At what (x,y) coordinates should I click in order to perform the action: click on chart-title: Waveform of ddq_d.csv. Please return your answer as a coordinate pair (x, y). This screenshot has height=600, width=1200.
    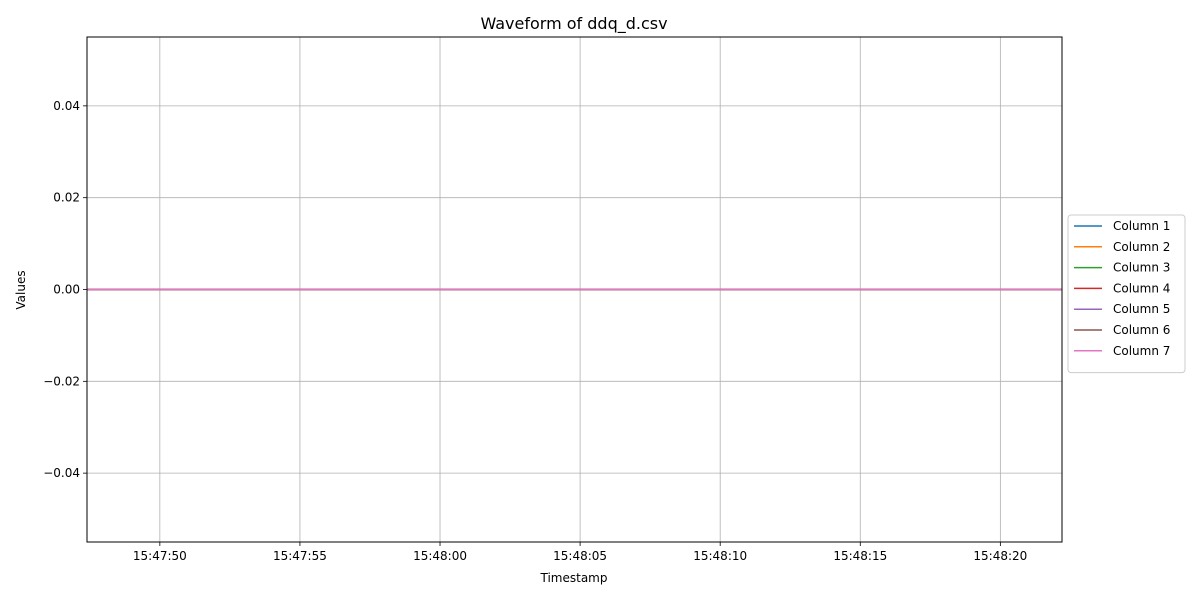
    Looking at the image, I should click on (573, 24).